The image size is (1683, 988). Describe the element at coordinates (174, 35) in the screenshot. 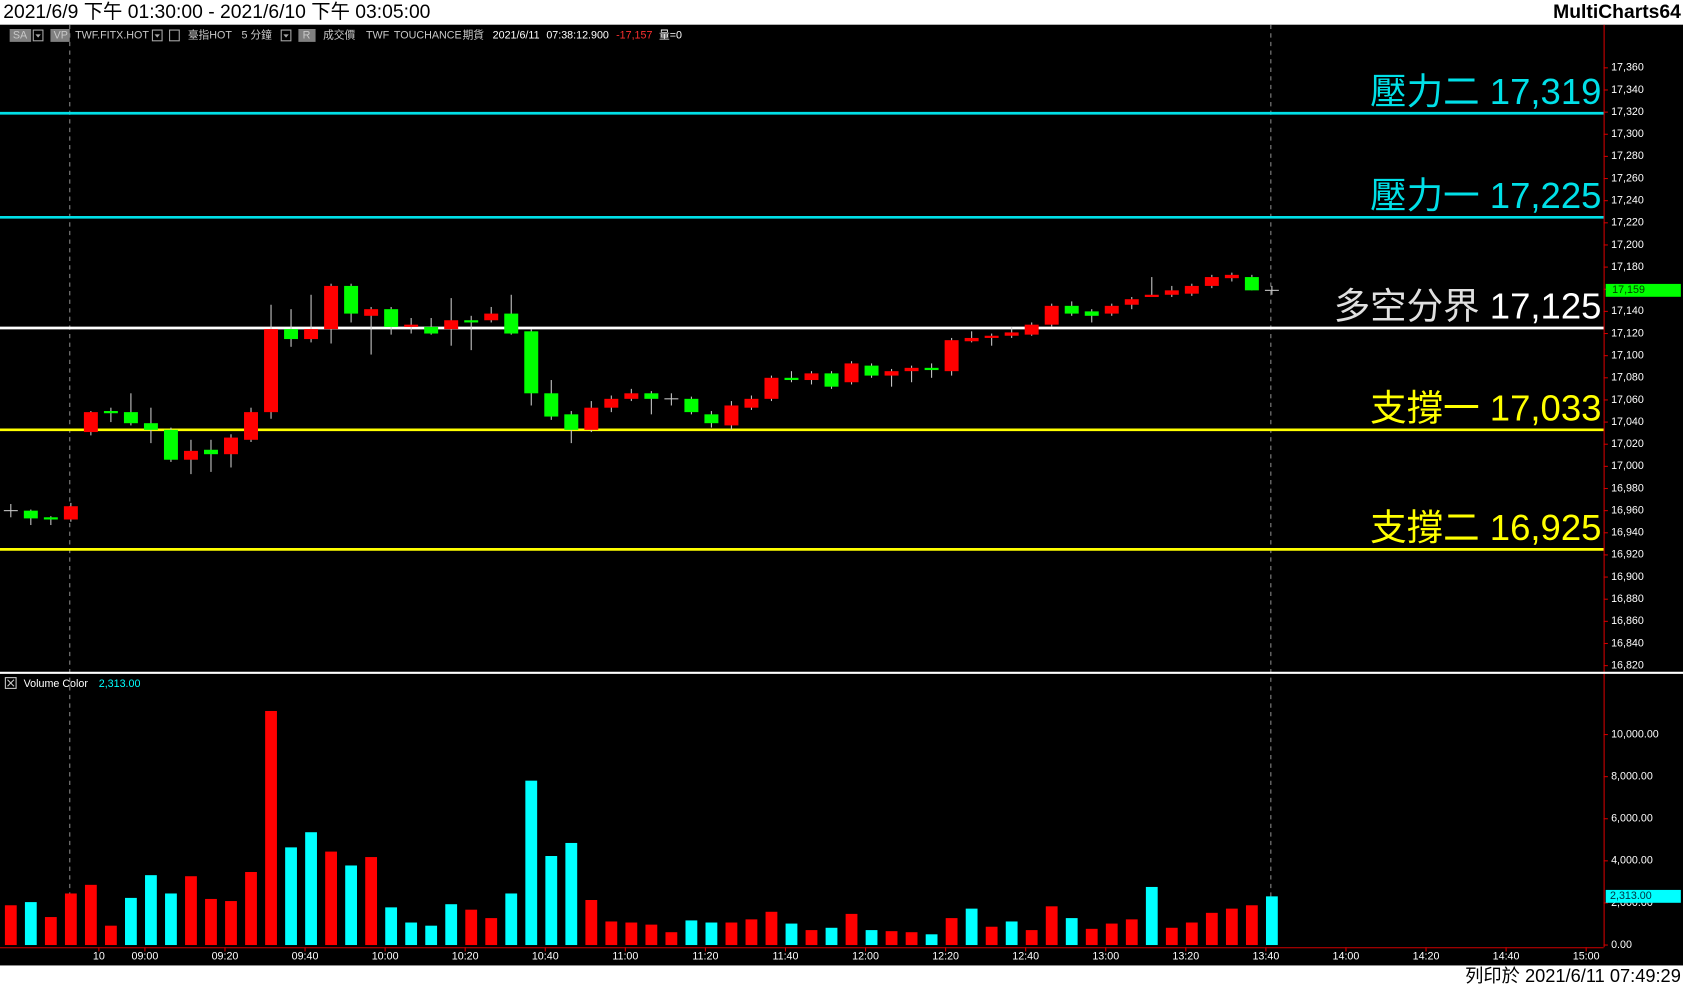

I see `icon` at that location.